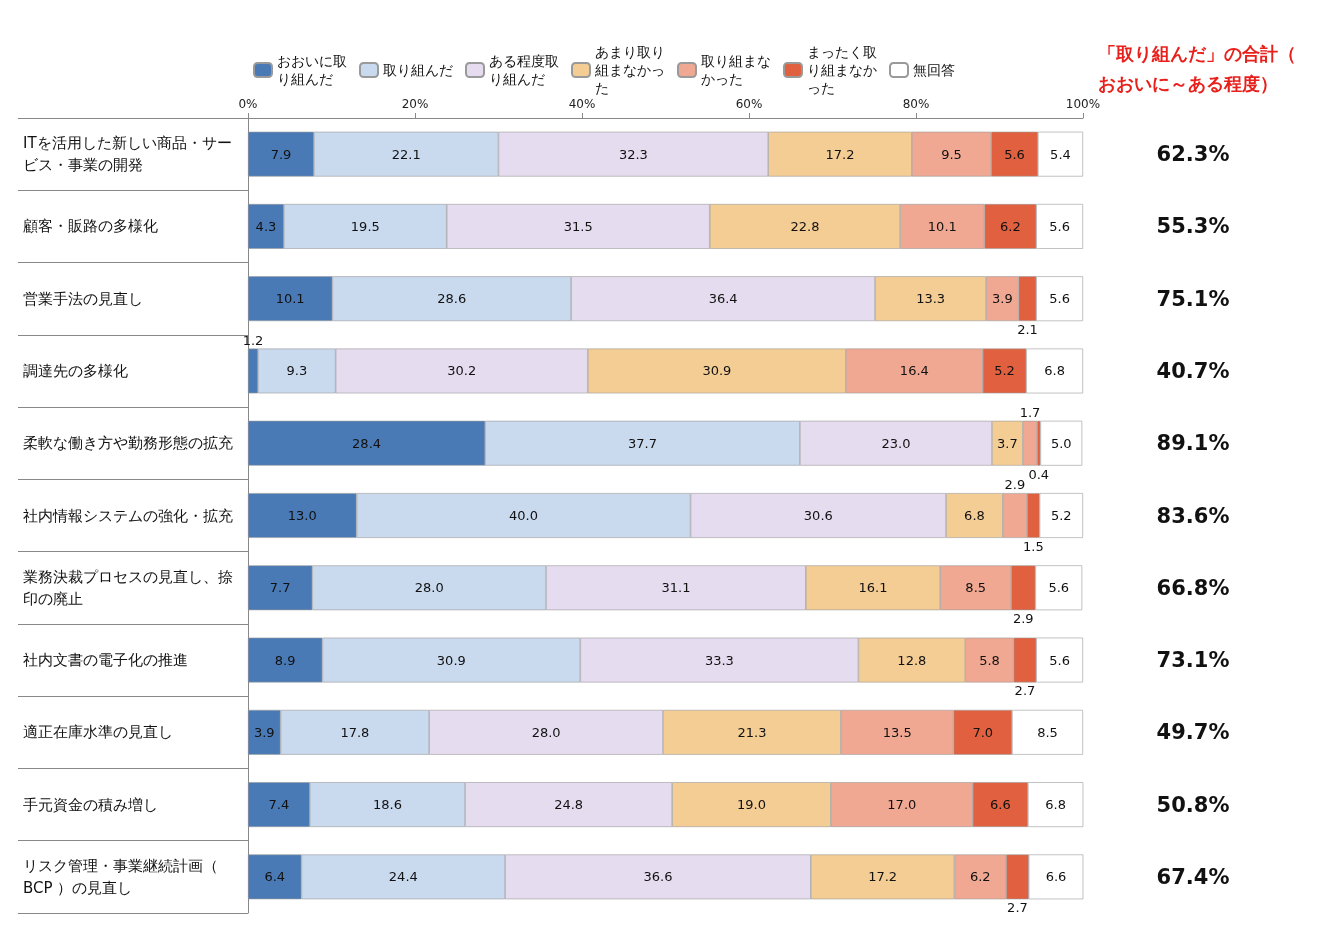 The image size is (1322, 937). I want to click on data-label: 13.3, so click(931, 299).